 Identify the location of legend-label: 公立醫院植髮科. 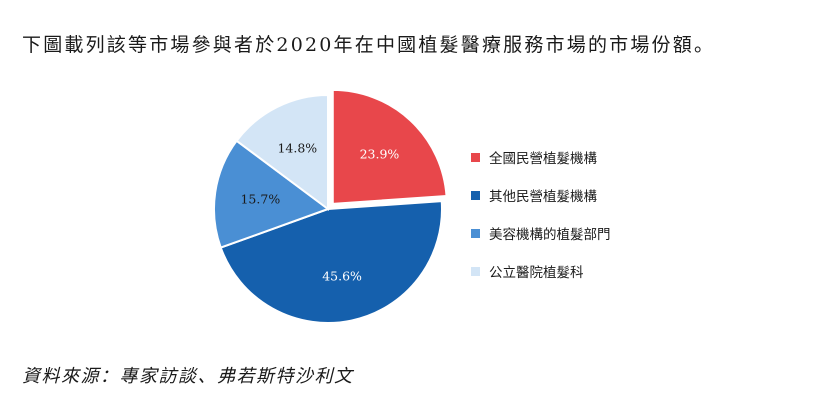
(536, 273).